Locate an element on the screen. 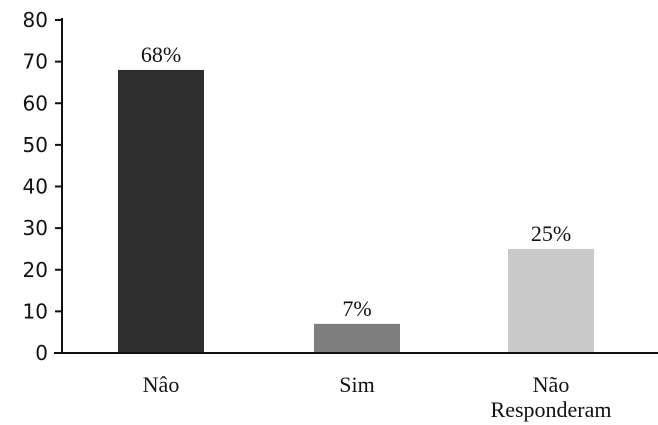 The height and width of the screenshot is (425, 658). x-category-label: Não is located at coordinates (551, 384).